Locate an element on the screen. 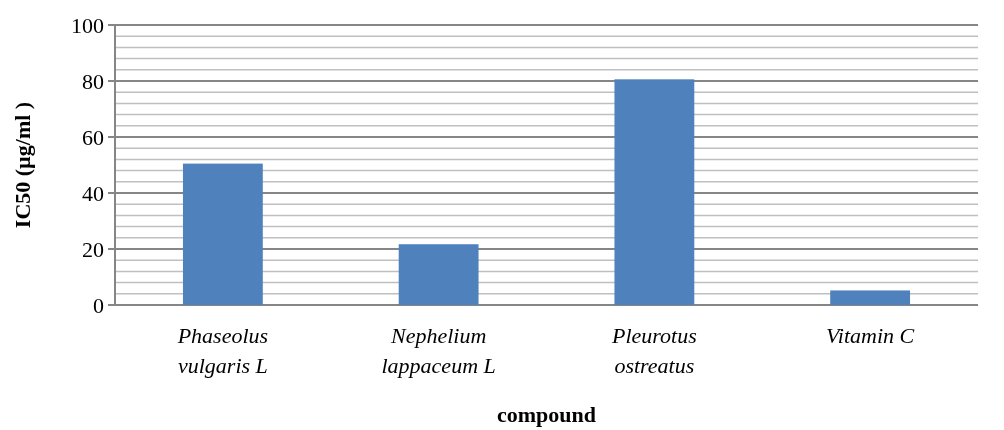  x-tick-label: Nephelium lappaceum L is located at coordinates (438, 350).